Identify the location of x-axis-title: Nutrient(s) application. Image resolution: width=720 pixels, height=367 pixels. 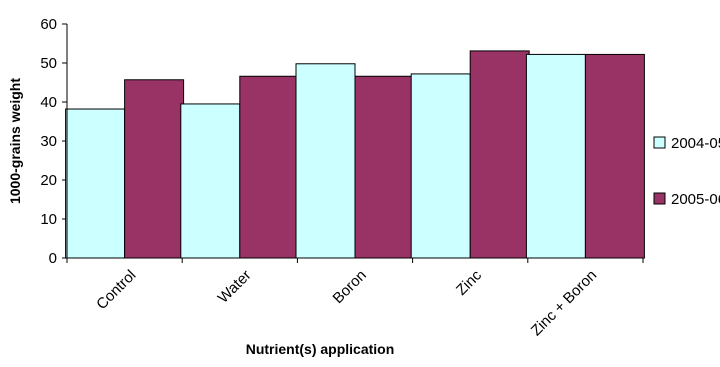
(320, 349).